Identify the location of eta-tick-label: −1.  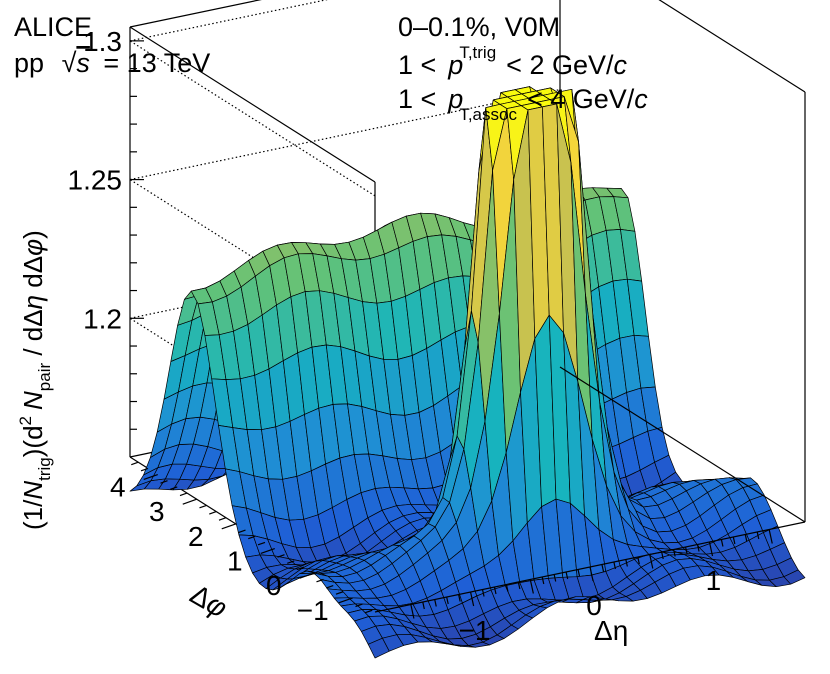
(475, 630).